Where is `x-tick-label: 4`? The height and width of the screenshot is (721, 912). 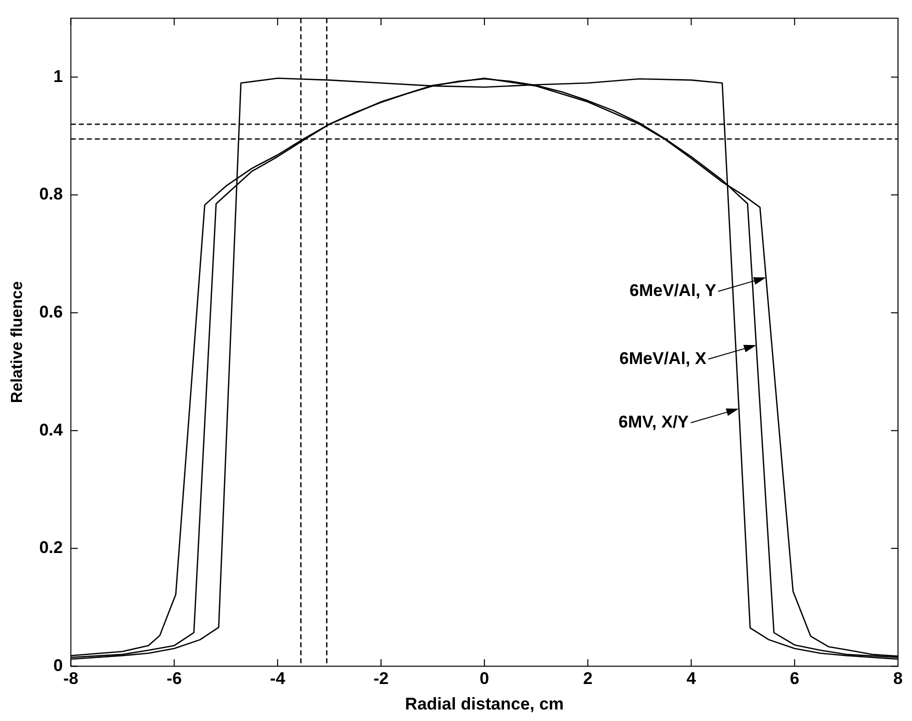
x-tick-label: 4 is located at coordinates (691, 678).